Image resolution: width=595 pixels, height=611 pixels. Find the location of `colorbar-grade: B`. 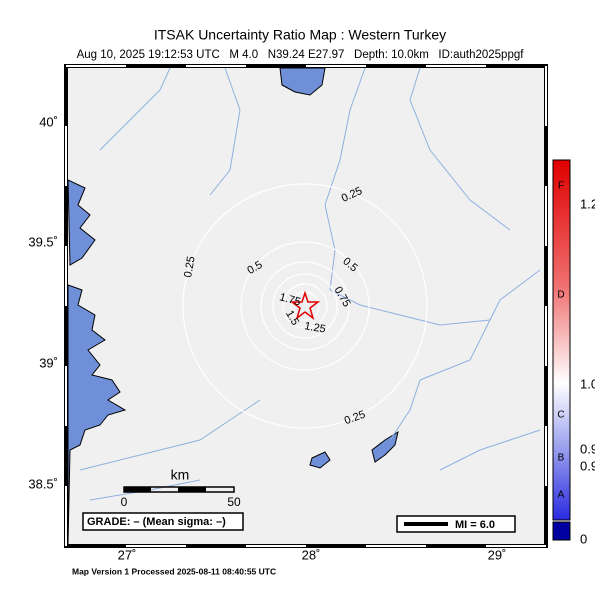

colorbar-grade: B is located at coordinates (561, 458).